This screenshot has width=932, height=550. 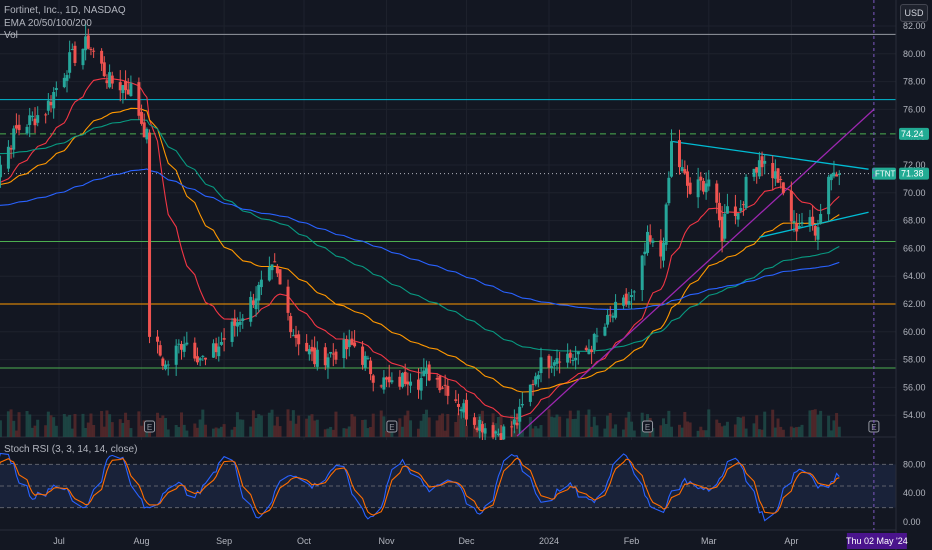 I want to click on price-axis-bg, so click(x=914, y=275).